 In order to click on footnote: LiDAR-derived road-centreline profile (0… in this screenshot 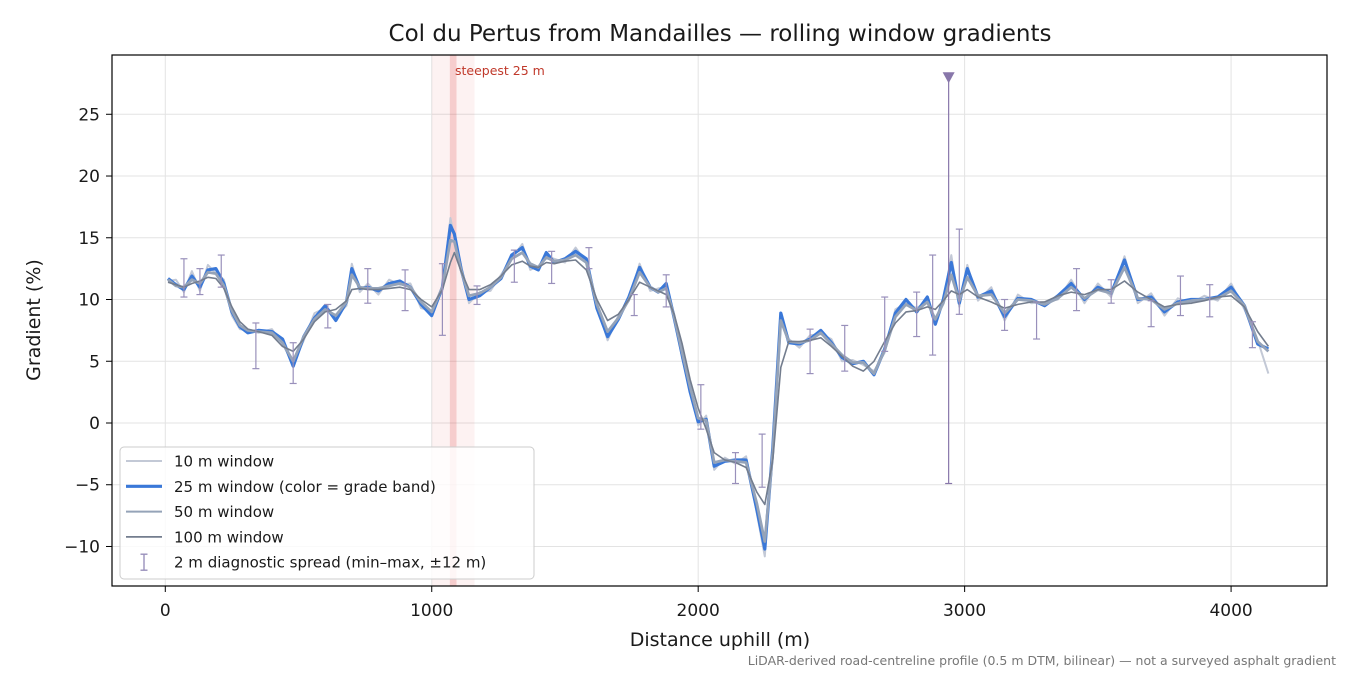, I will do `click(1042, 660)`.